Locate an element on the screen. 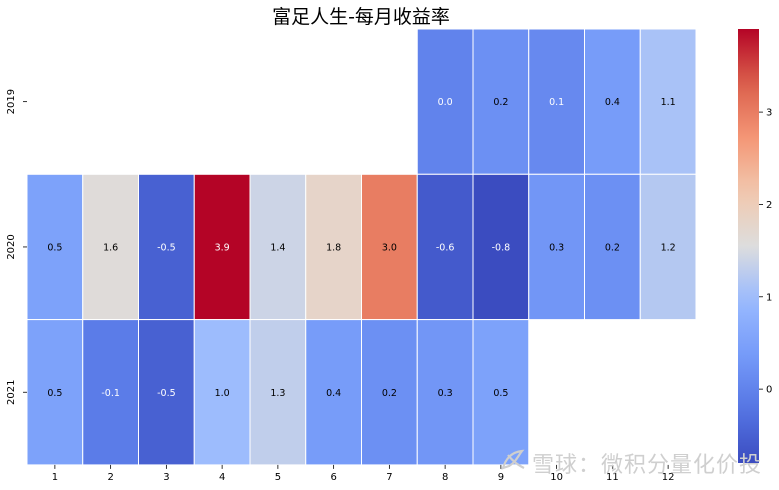 This screenshot has width=779, height=490. x-tick-label: 11 is located at coordinates (612, 477).